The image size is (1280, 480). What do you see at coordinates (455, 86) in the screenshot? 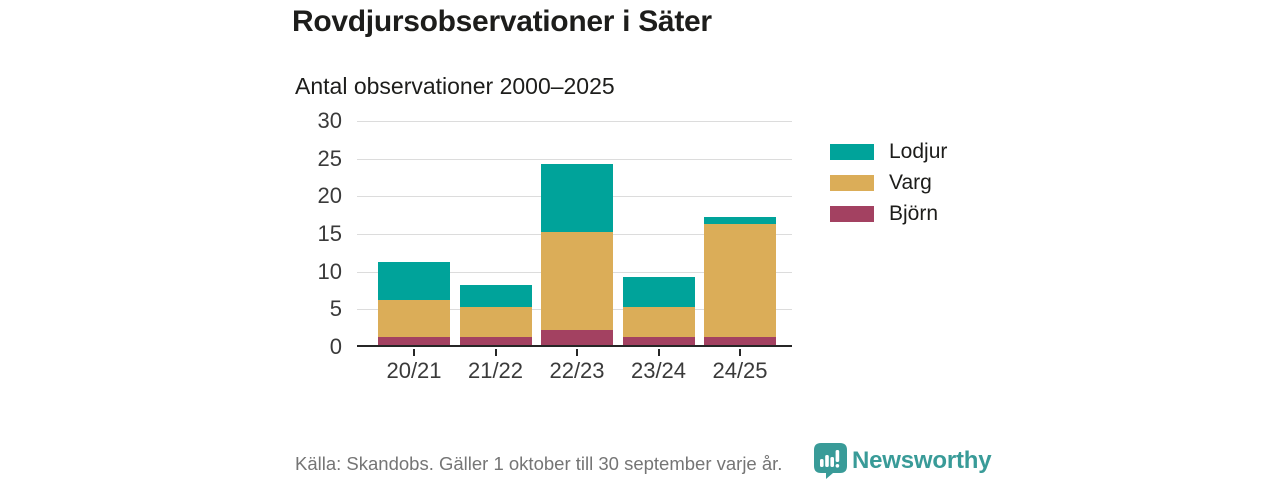
I see `chart-subtitle: Antal observationer 2000–2025` at bounding box center [455, 86].